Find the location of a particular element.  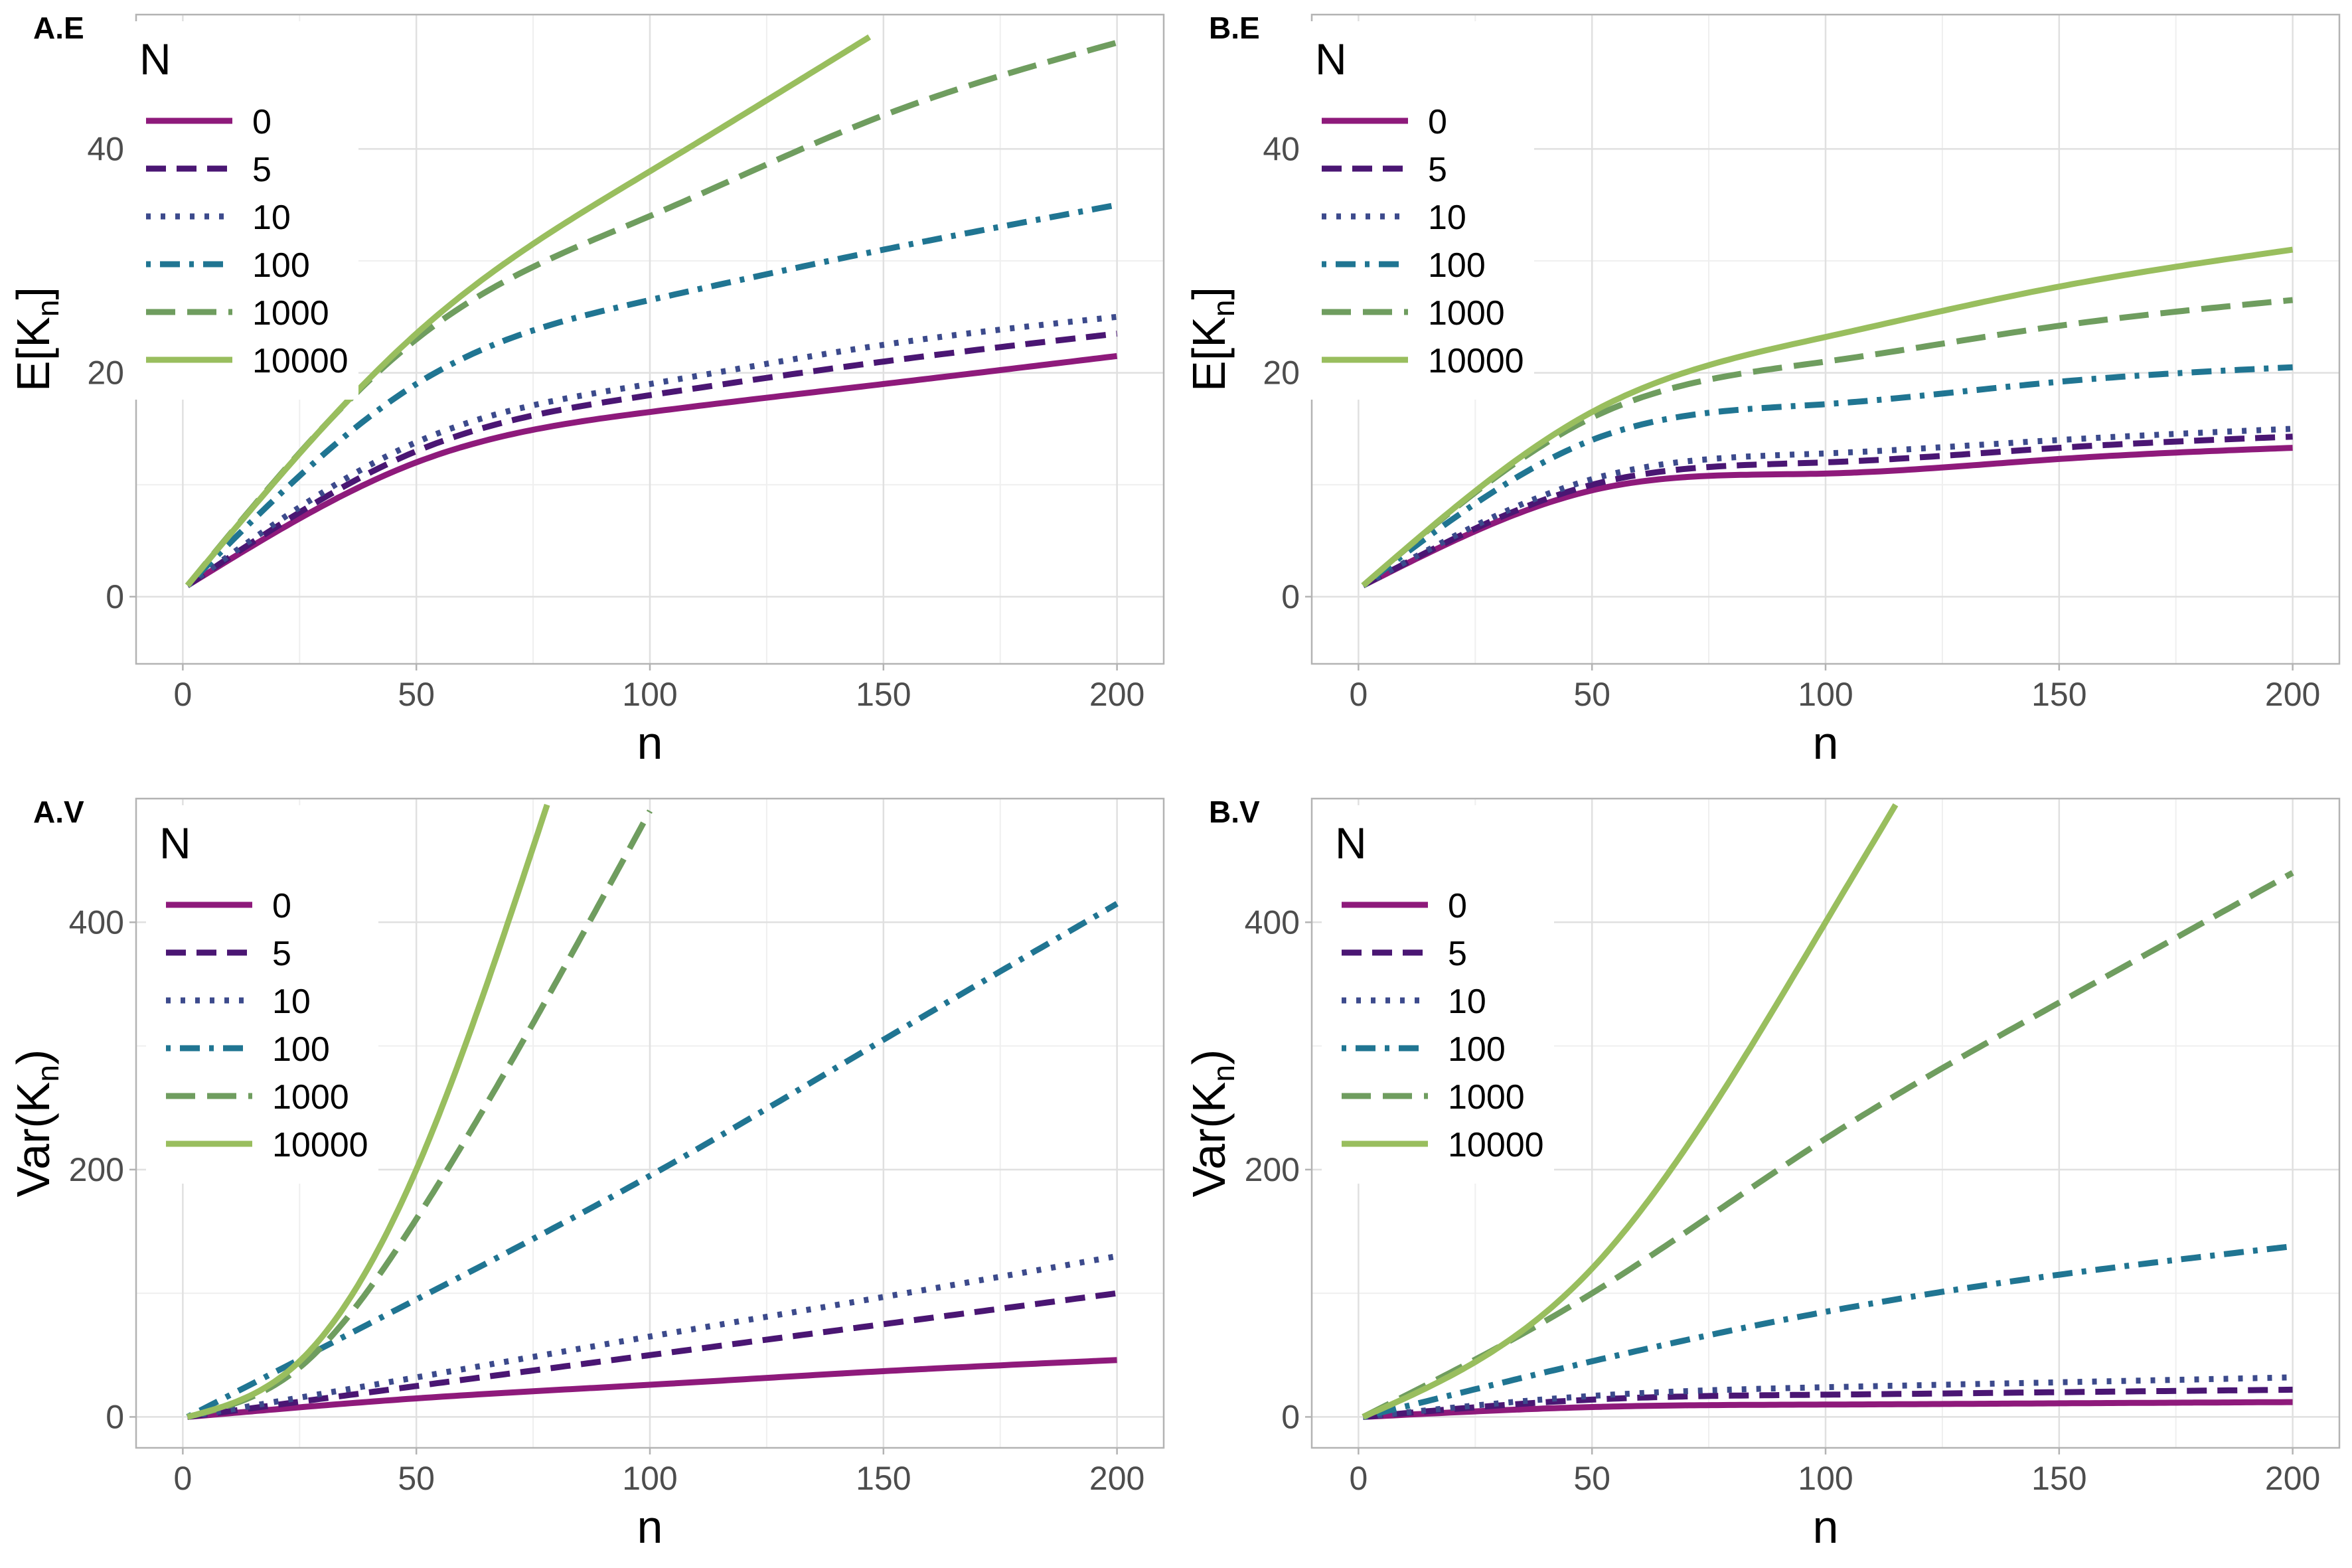

panel-tag: A.E is located at coordinates (59, 28).